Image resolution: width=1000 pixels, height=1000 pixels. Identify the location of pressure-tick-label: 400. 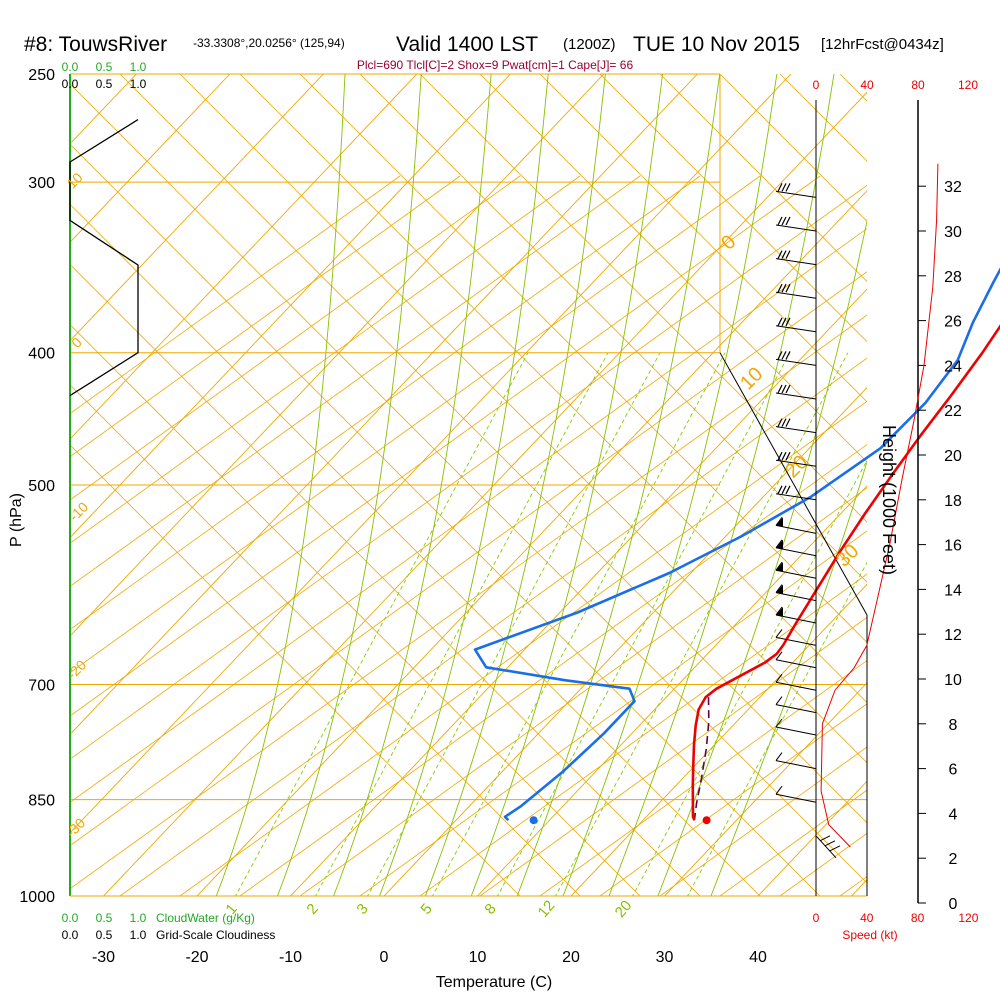
(41, 354).